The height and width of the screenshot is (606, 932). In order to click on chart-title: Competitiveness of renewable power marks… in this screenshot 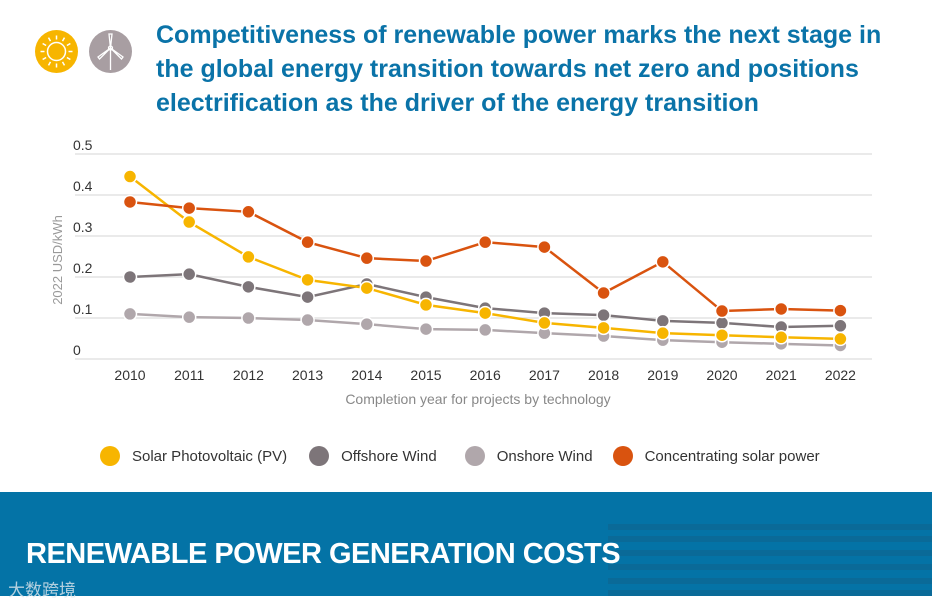, I will do `click(519, 69)`.